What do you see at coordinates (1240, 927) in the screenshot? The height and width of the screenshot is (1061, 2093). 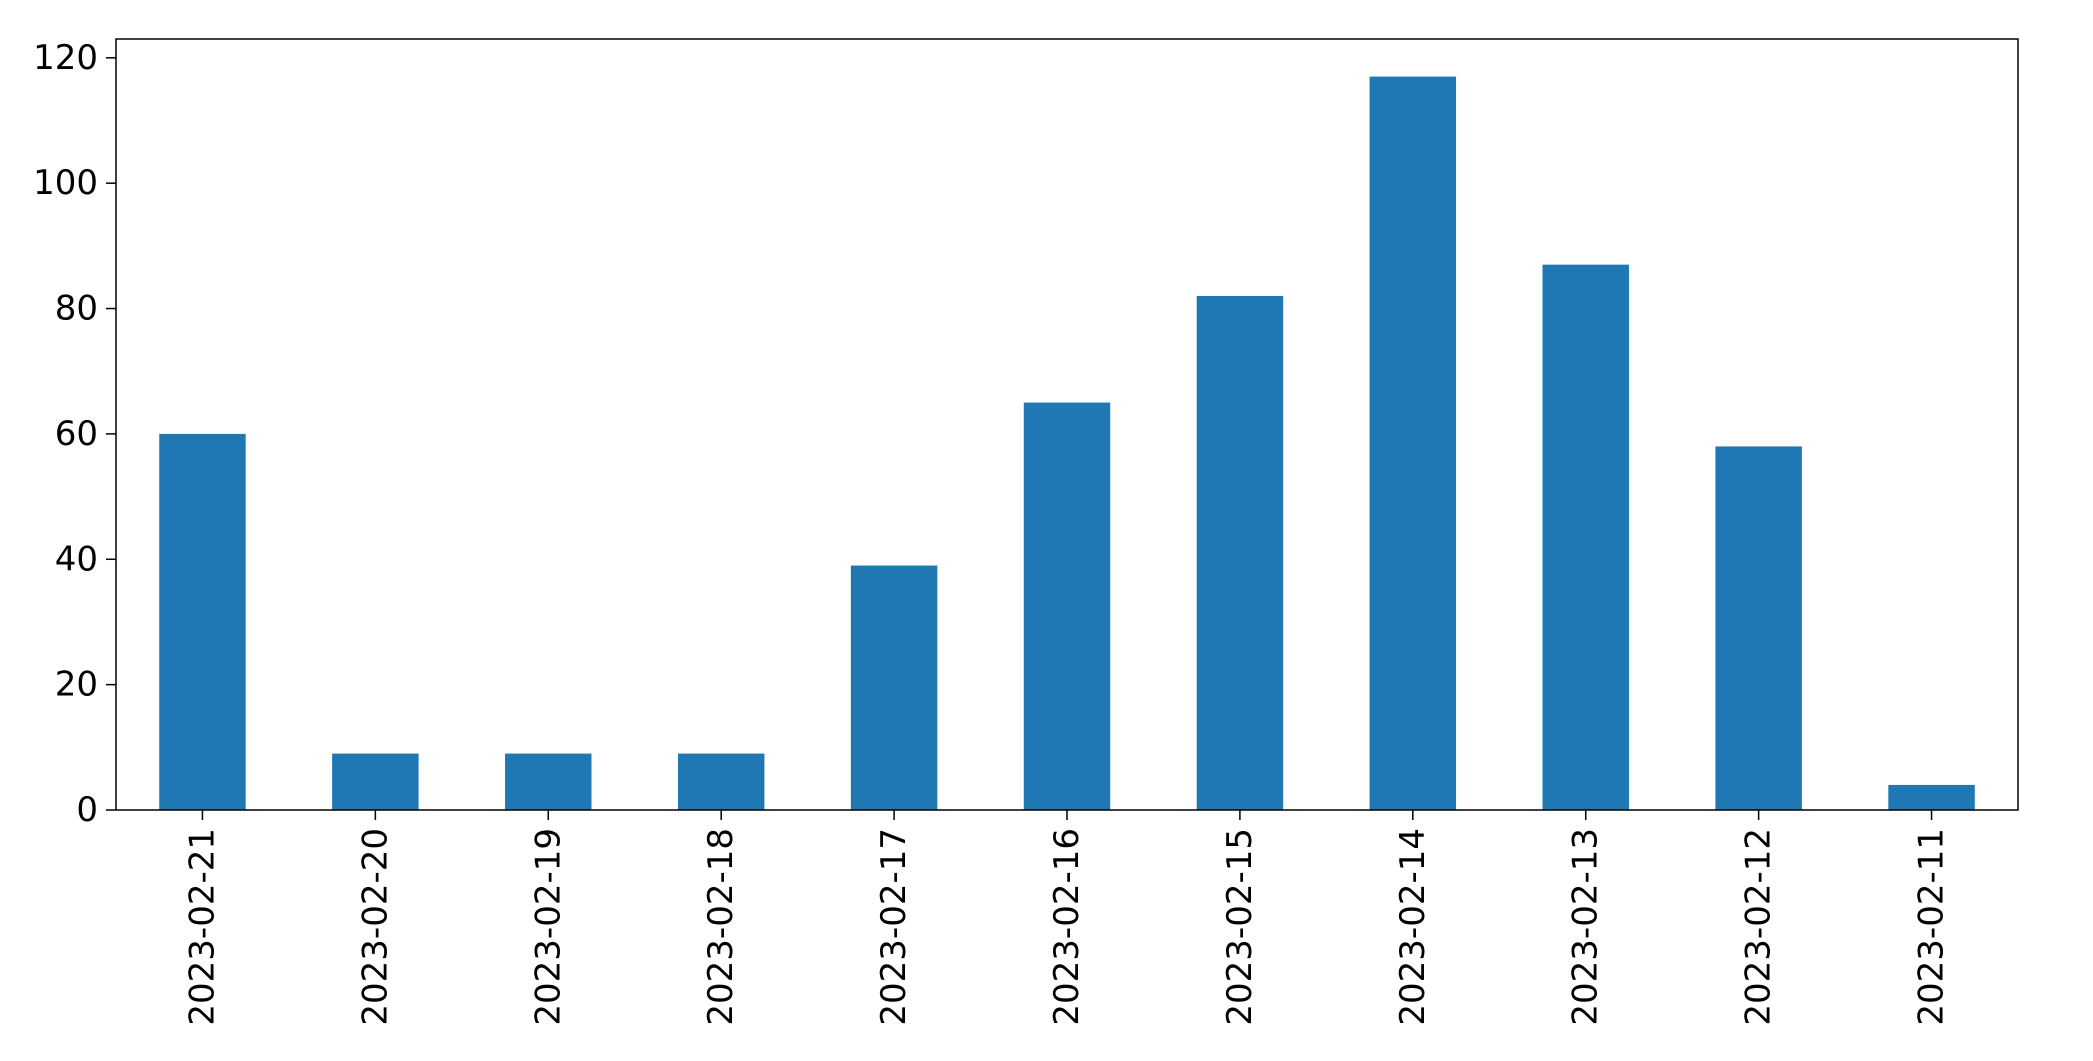 I see `x-tick-label: 2023-02-15` at bounding box center [1240, 927].